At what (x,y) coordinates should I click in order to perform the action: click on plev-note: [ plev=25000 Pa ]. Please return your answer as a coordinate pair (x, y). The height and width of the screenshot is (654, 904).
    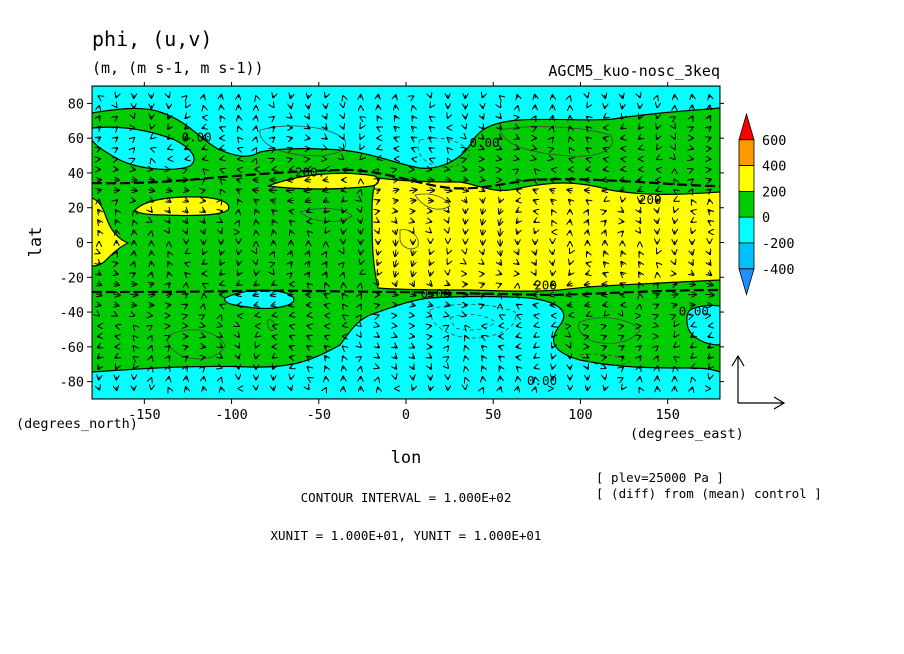
    Looking at the image, I should click on (660, 477).